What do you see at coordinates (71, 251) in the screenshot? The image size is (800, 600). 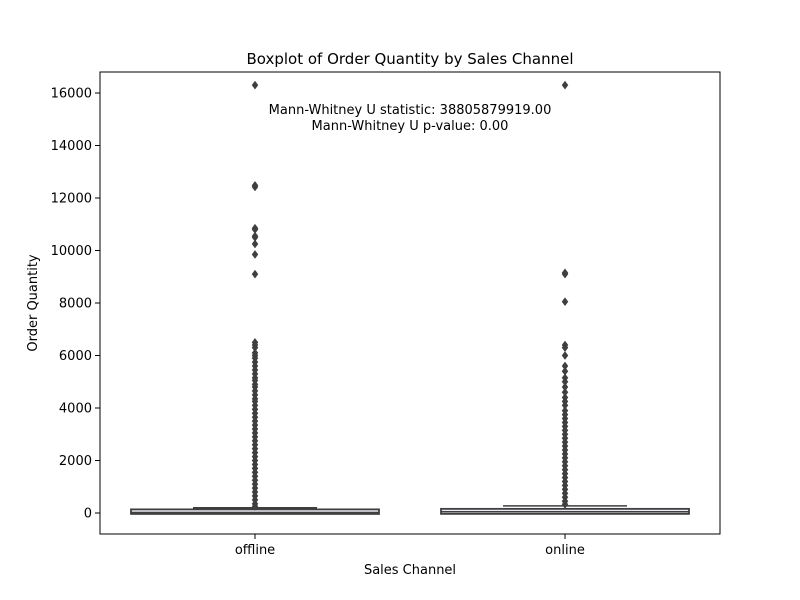 I see `y-tick-label: 10000` at bounding box center [71, 251].